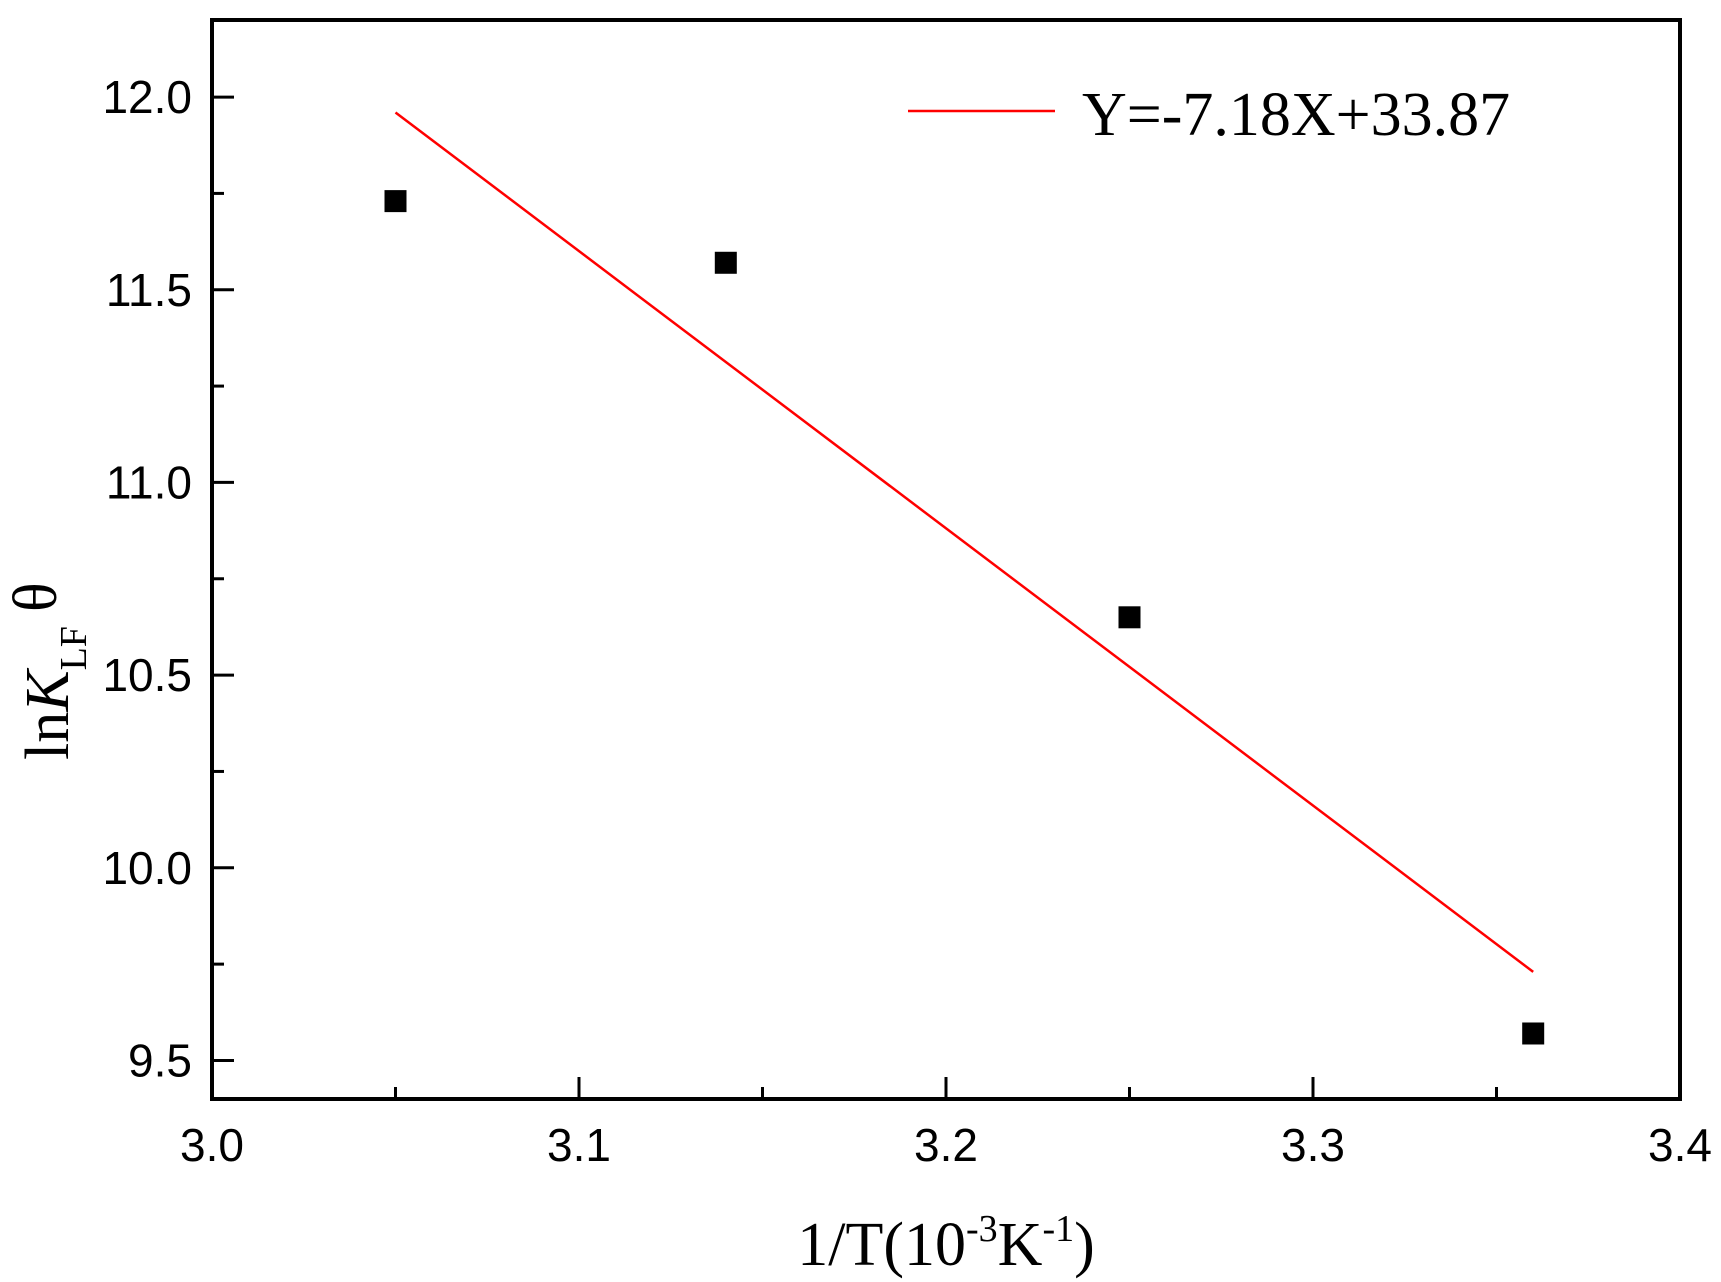 This screenshot has width=1721, height=1282. Describe the element at coordinates (1313, 1145) in the screenshot. I see `x-tick-label: 3.3` at that location.